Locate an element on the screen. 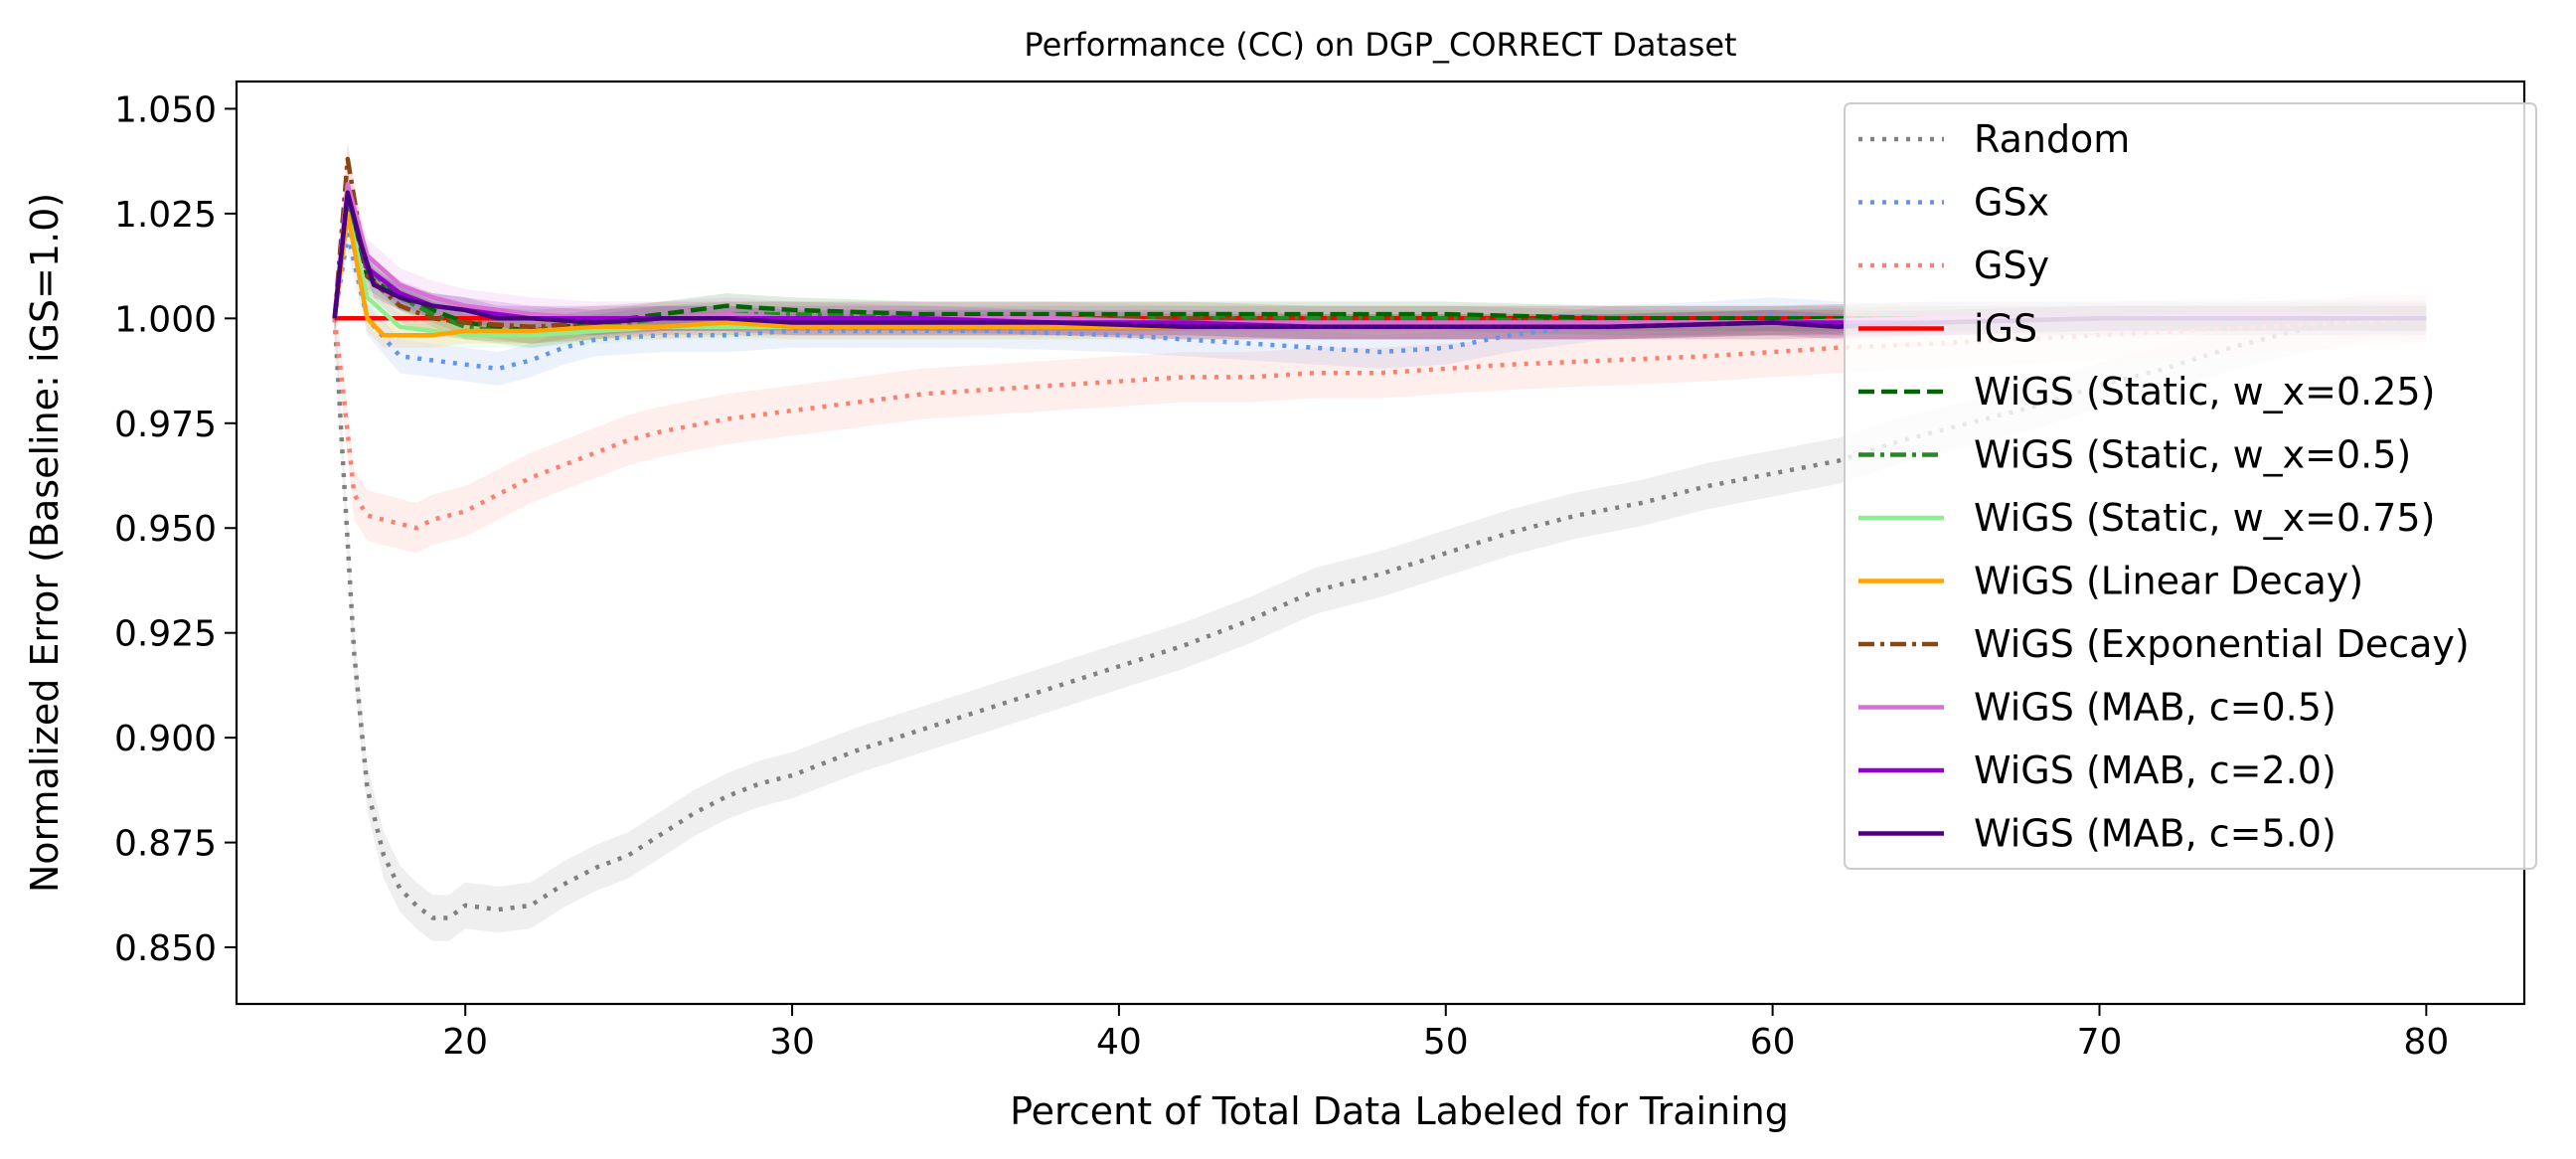  x-tick-label: 30 is located at coordinates (792, 1042).